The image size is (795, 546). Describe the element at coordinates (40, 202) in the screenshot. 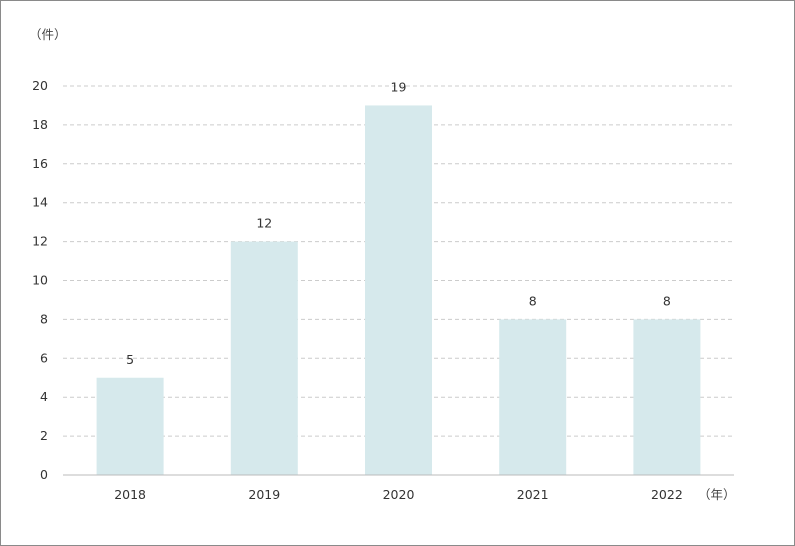

I see `y-tick-label-14: 14` at that location.